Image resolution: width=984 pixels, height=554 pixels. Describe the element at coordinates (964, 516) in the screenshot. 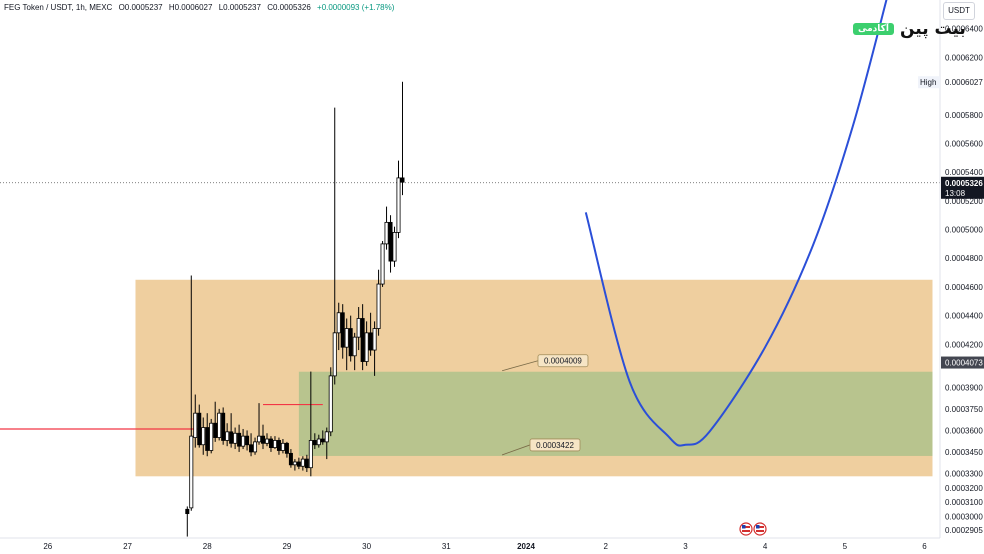

I see `price-tick-label: 0.0003000` at that location.